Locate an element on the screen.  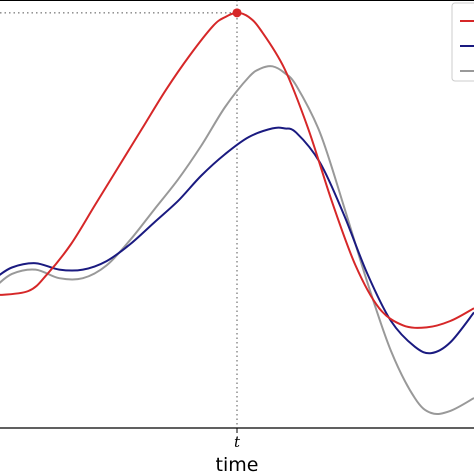
x-axis-label: time is located at coordinates (237, 464).